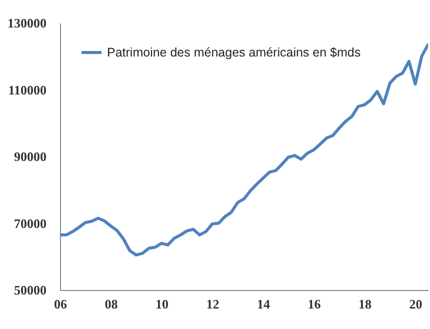 The image size is (430, 329). What do you see at coordinates (30, 156) in the screenshot?
I see `y-tick-label: 90000` at bounding box center [30, 156].